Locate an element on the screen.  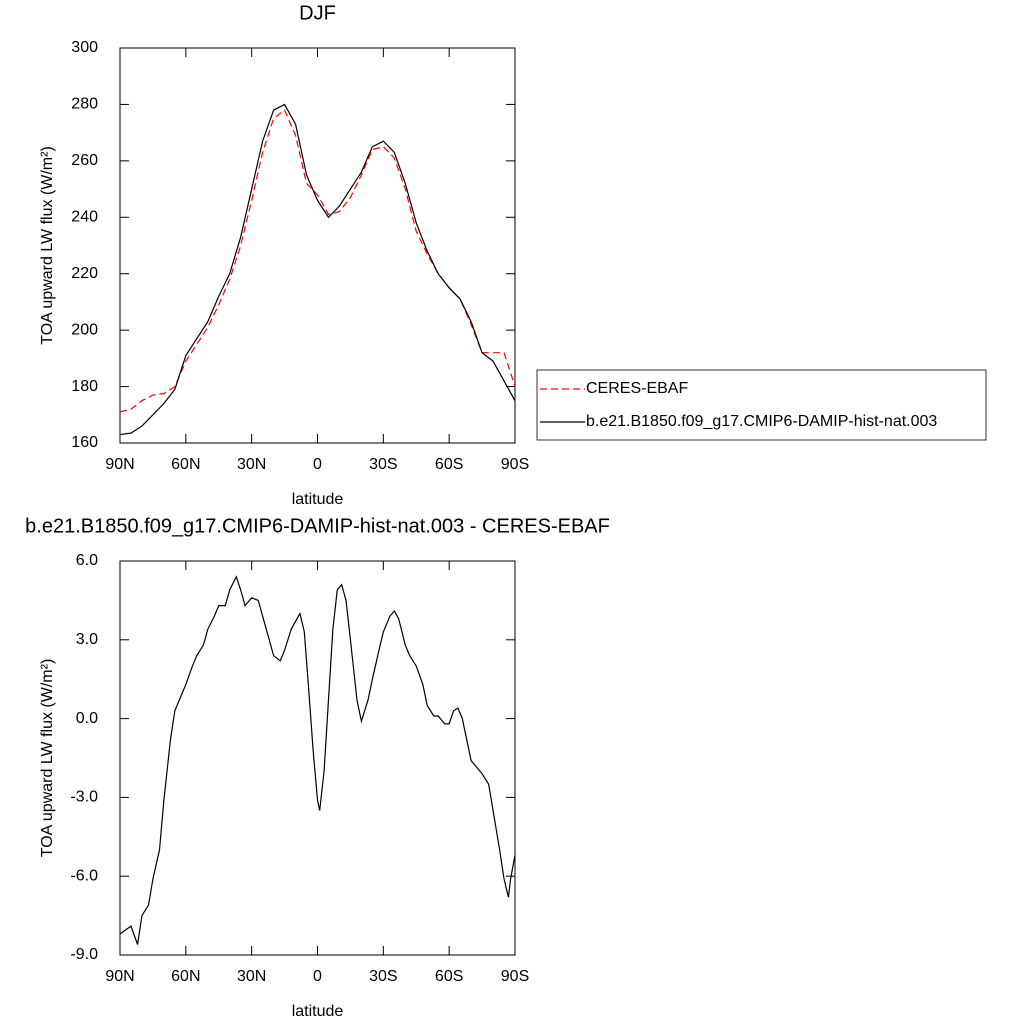
y-tick-label: 280 is located at coordinates (84, 104).